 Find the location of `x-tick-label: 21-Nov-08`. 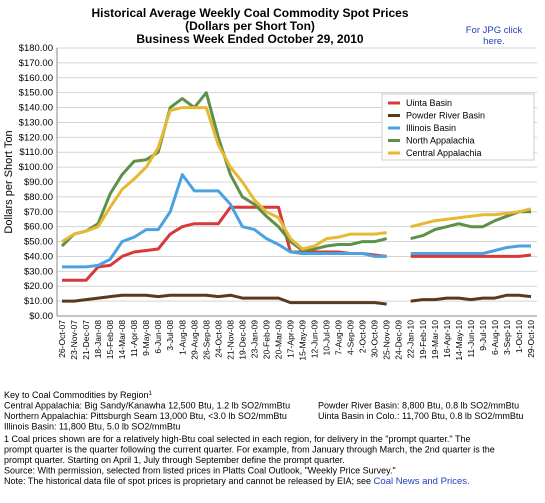

x-tick-label: 21-Nov-08 is located at coordinates (230, 340).